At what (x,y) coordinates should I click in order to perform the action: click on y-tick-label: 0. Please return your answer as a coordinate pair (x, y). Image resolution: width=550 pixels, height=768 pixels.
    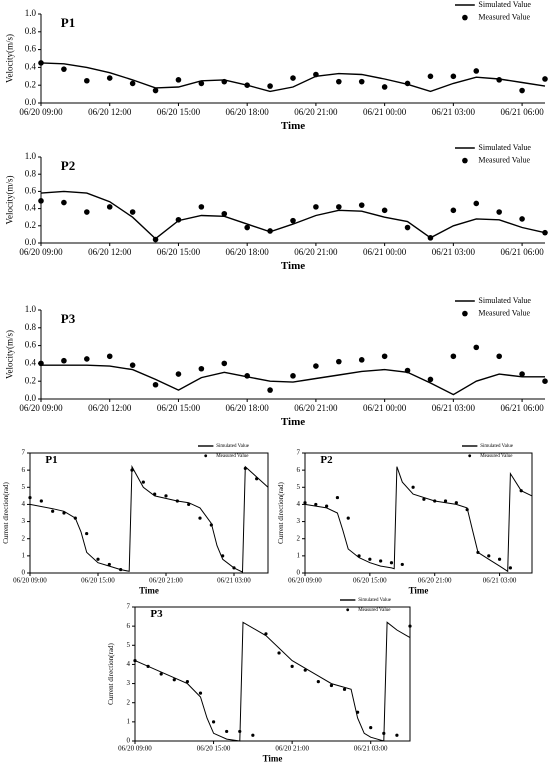
    Looking at the image, I should click on (129, 741).